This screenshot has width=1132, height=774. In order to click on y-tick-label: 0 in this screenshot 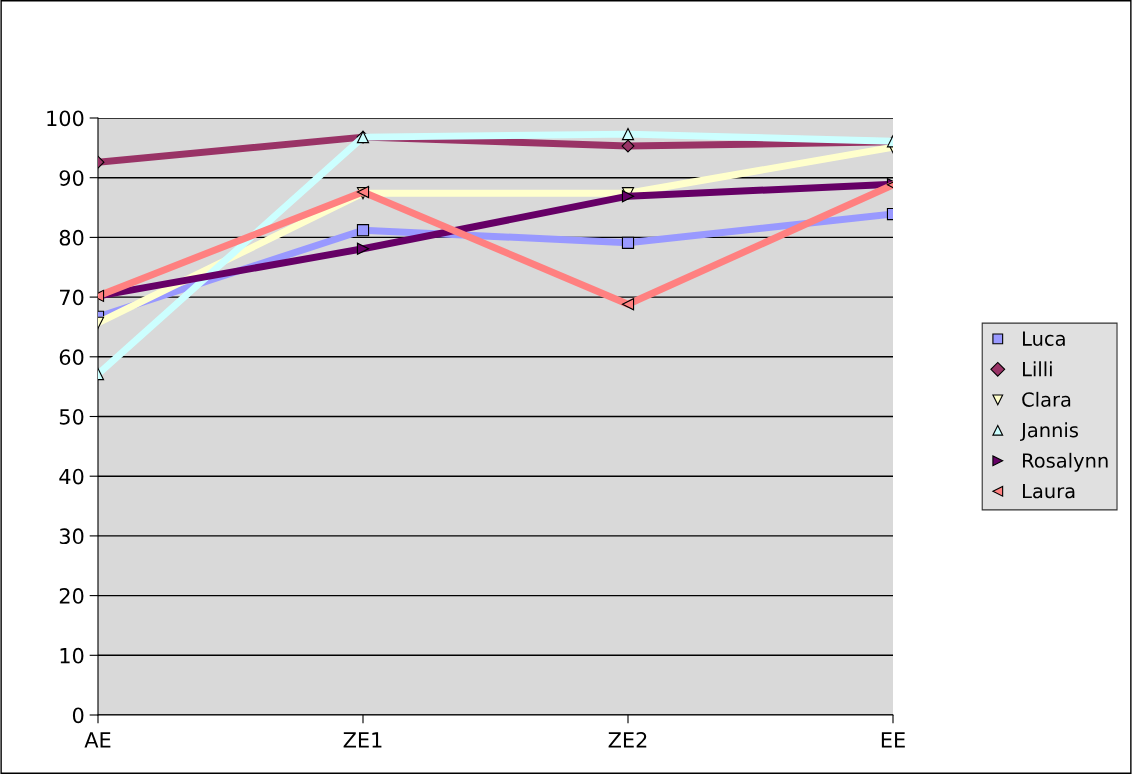, I will do `click(78, 715)`.